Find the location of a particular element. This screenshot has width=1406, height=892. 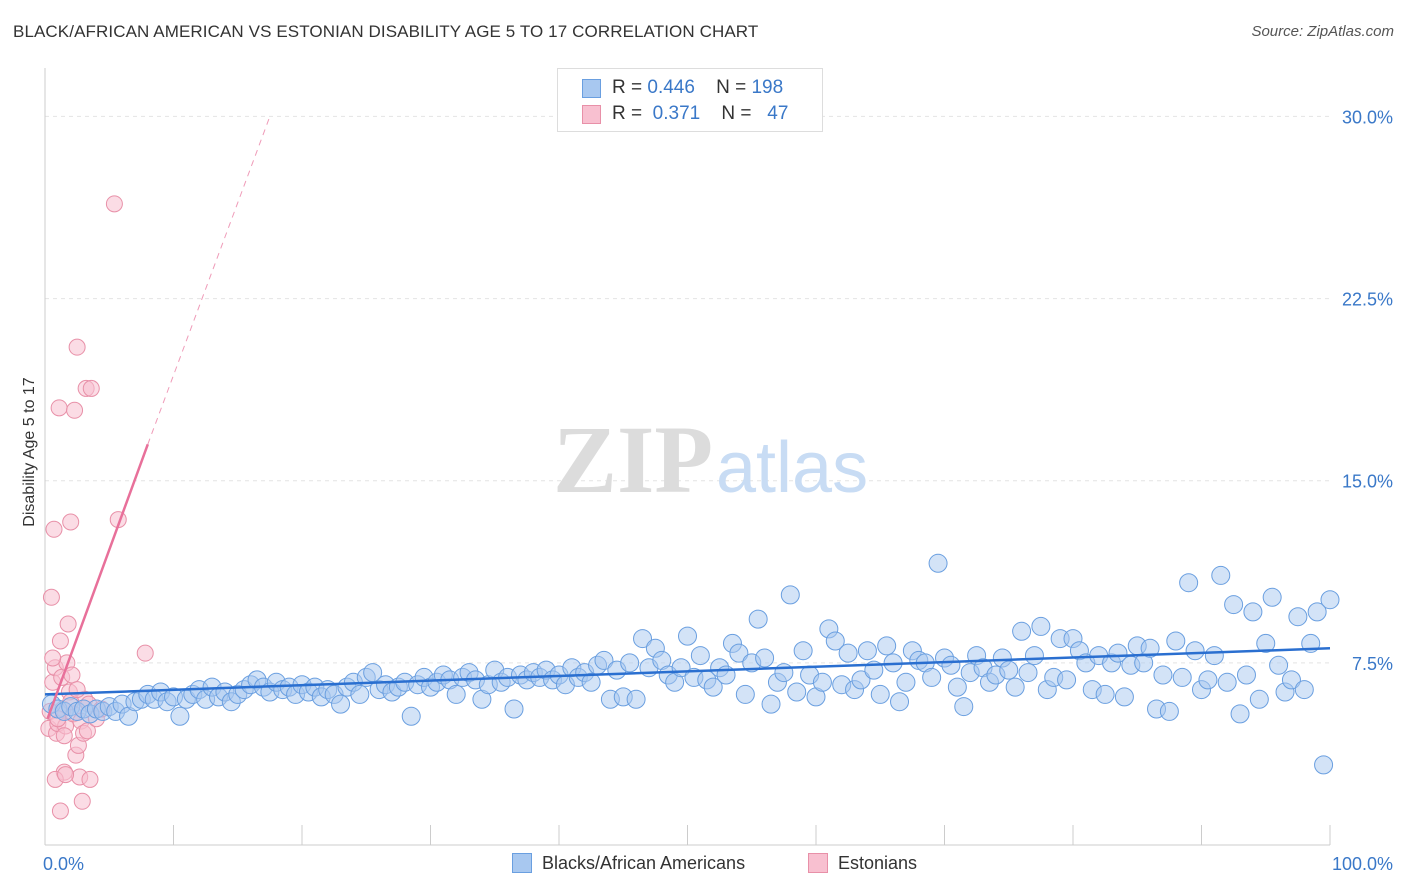

bottom-legend-label: Blacks/African Americans is located at coordinates (644, 863).